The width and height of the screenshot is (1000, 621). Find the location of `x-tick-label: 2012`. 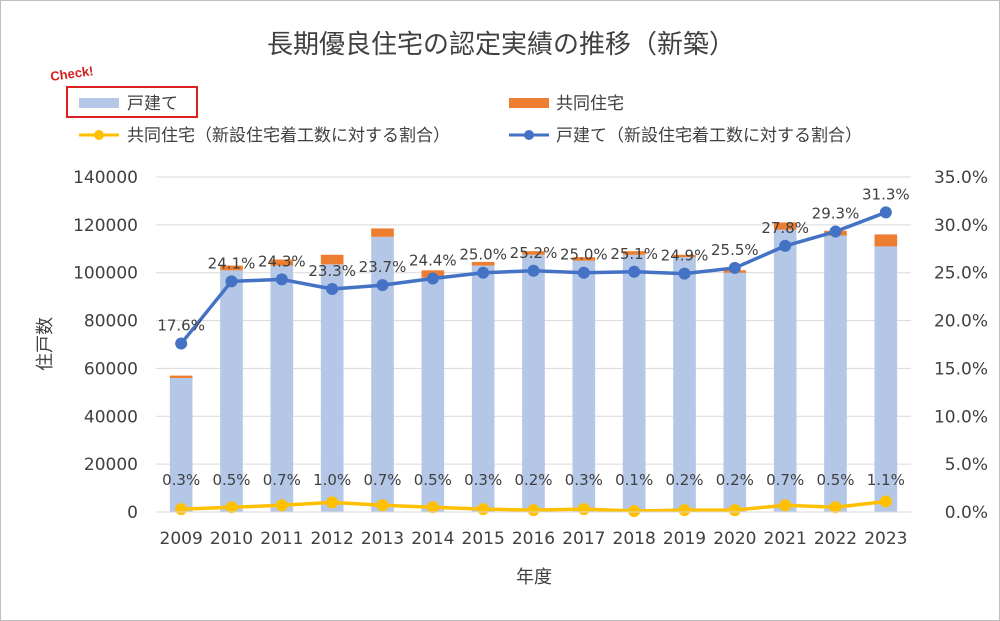

x-tick-label: 2012 is located at coordinates (332, 539).